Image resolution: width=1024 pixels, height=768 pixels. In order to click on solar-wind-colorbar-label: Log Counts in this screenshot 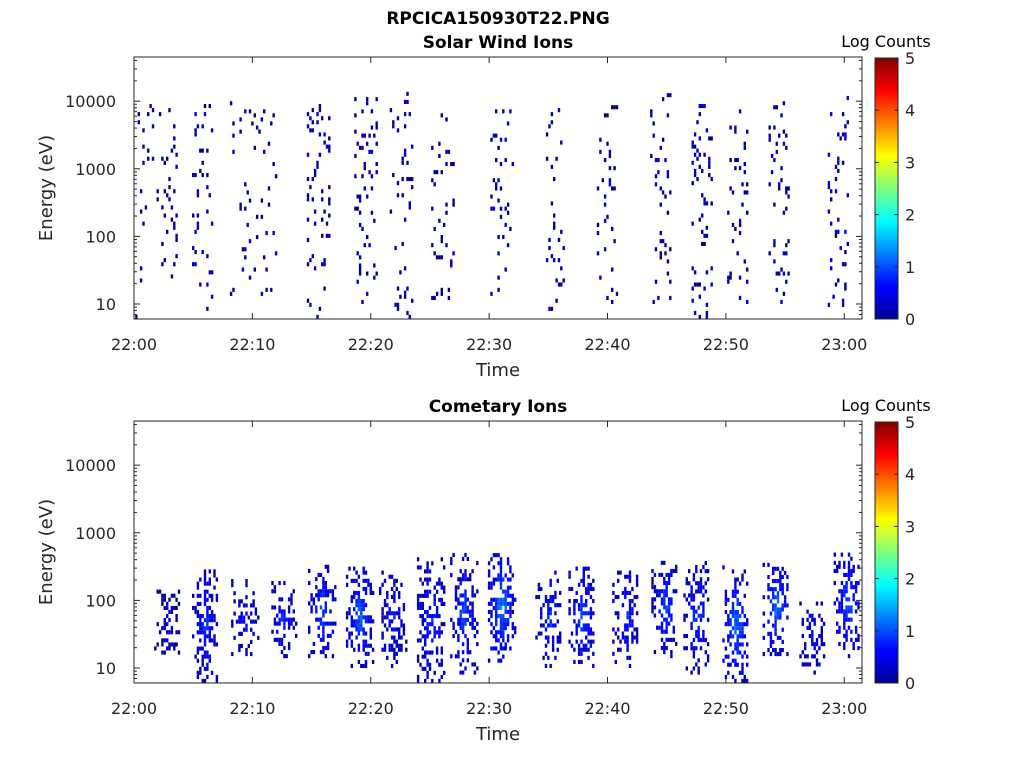, I will do `click(886, 41)`.